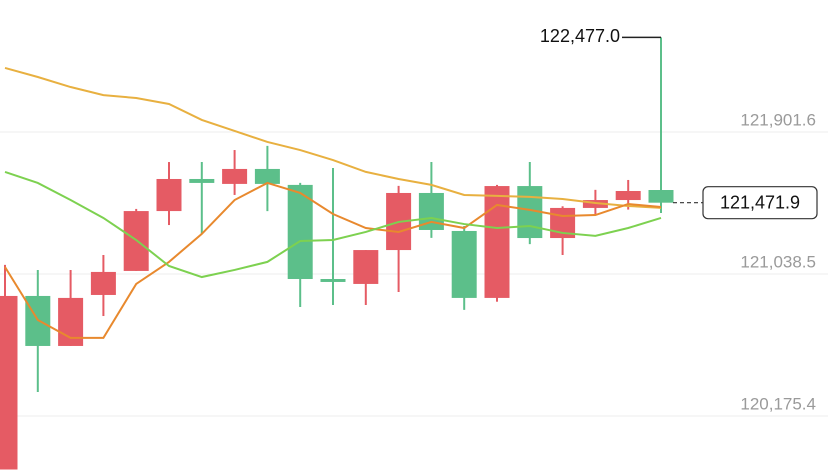 This screenshot has height=470, width=828. I want to click on y-tick-label: 121,038.5, so click(778, 261).